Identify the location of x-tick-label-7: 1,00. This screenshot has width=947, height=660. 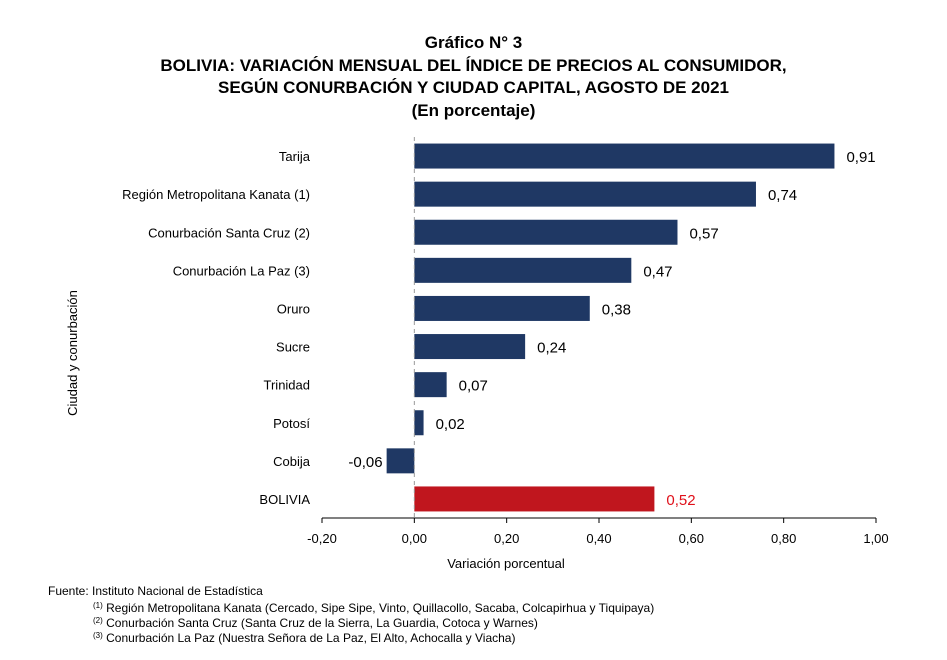
(875, 538).